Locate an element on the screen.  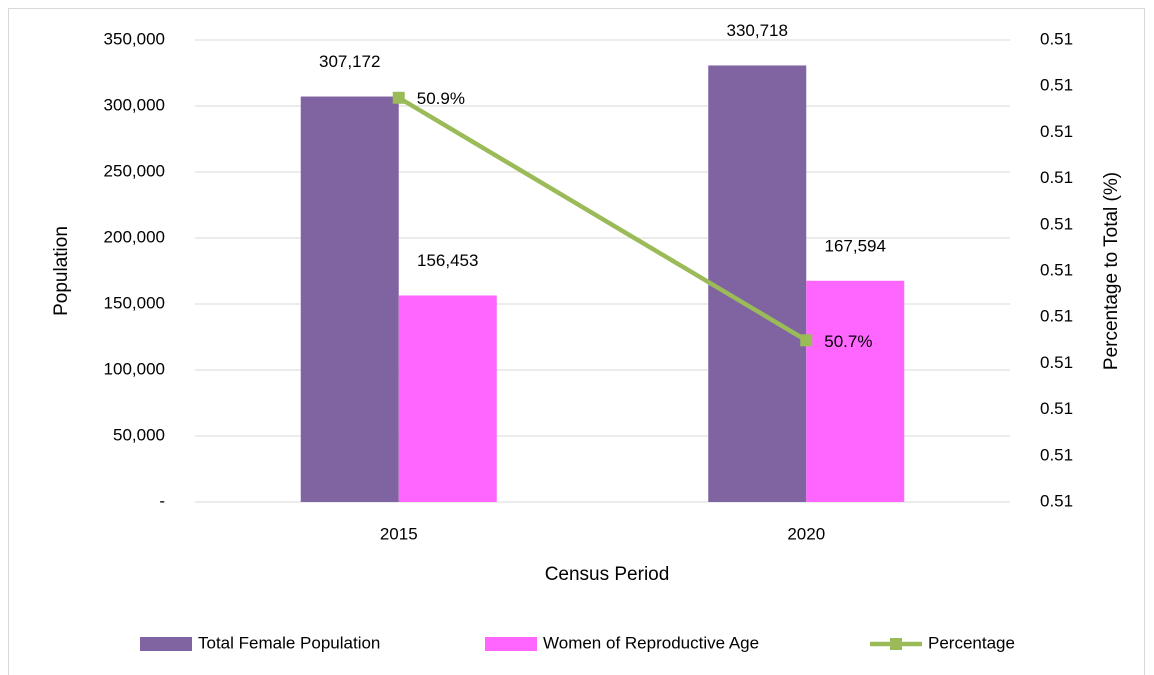
data-label: 307,172 is located at coordinates (349, 61).